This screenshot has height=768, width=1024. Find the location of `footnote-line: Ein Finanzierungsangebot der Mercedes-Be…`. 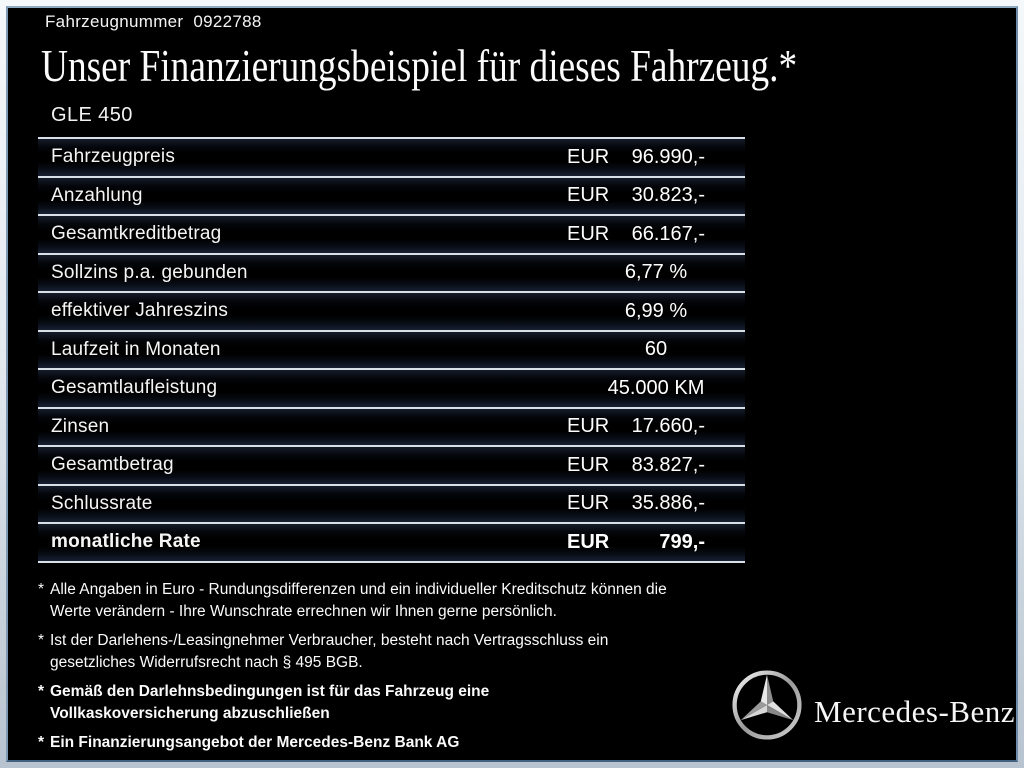

footnote-line: Ein Finanzierungsangebot der Mercedes-Be… is located at coordinates (255, 742).